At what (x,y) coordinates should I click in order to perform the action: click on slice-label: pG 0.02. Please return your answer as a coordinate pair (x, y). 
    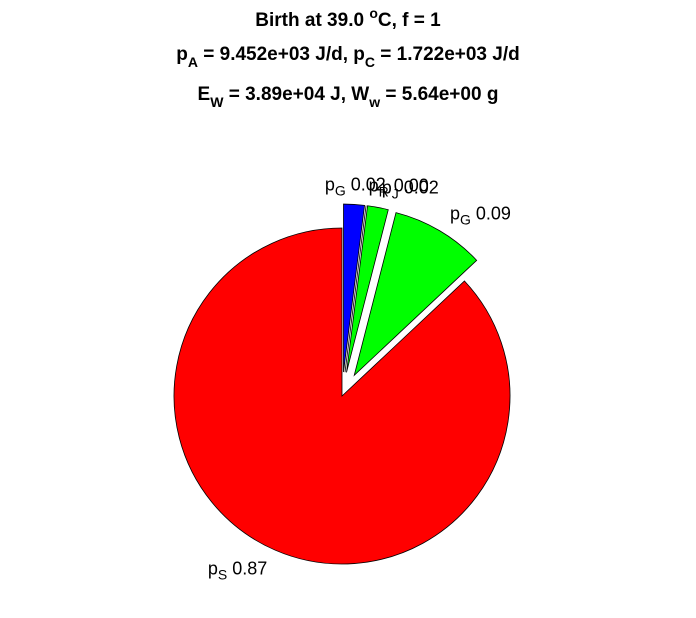
    Looking at the image, I should click on (355, 186).